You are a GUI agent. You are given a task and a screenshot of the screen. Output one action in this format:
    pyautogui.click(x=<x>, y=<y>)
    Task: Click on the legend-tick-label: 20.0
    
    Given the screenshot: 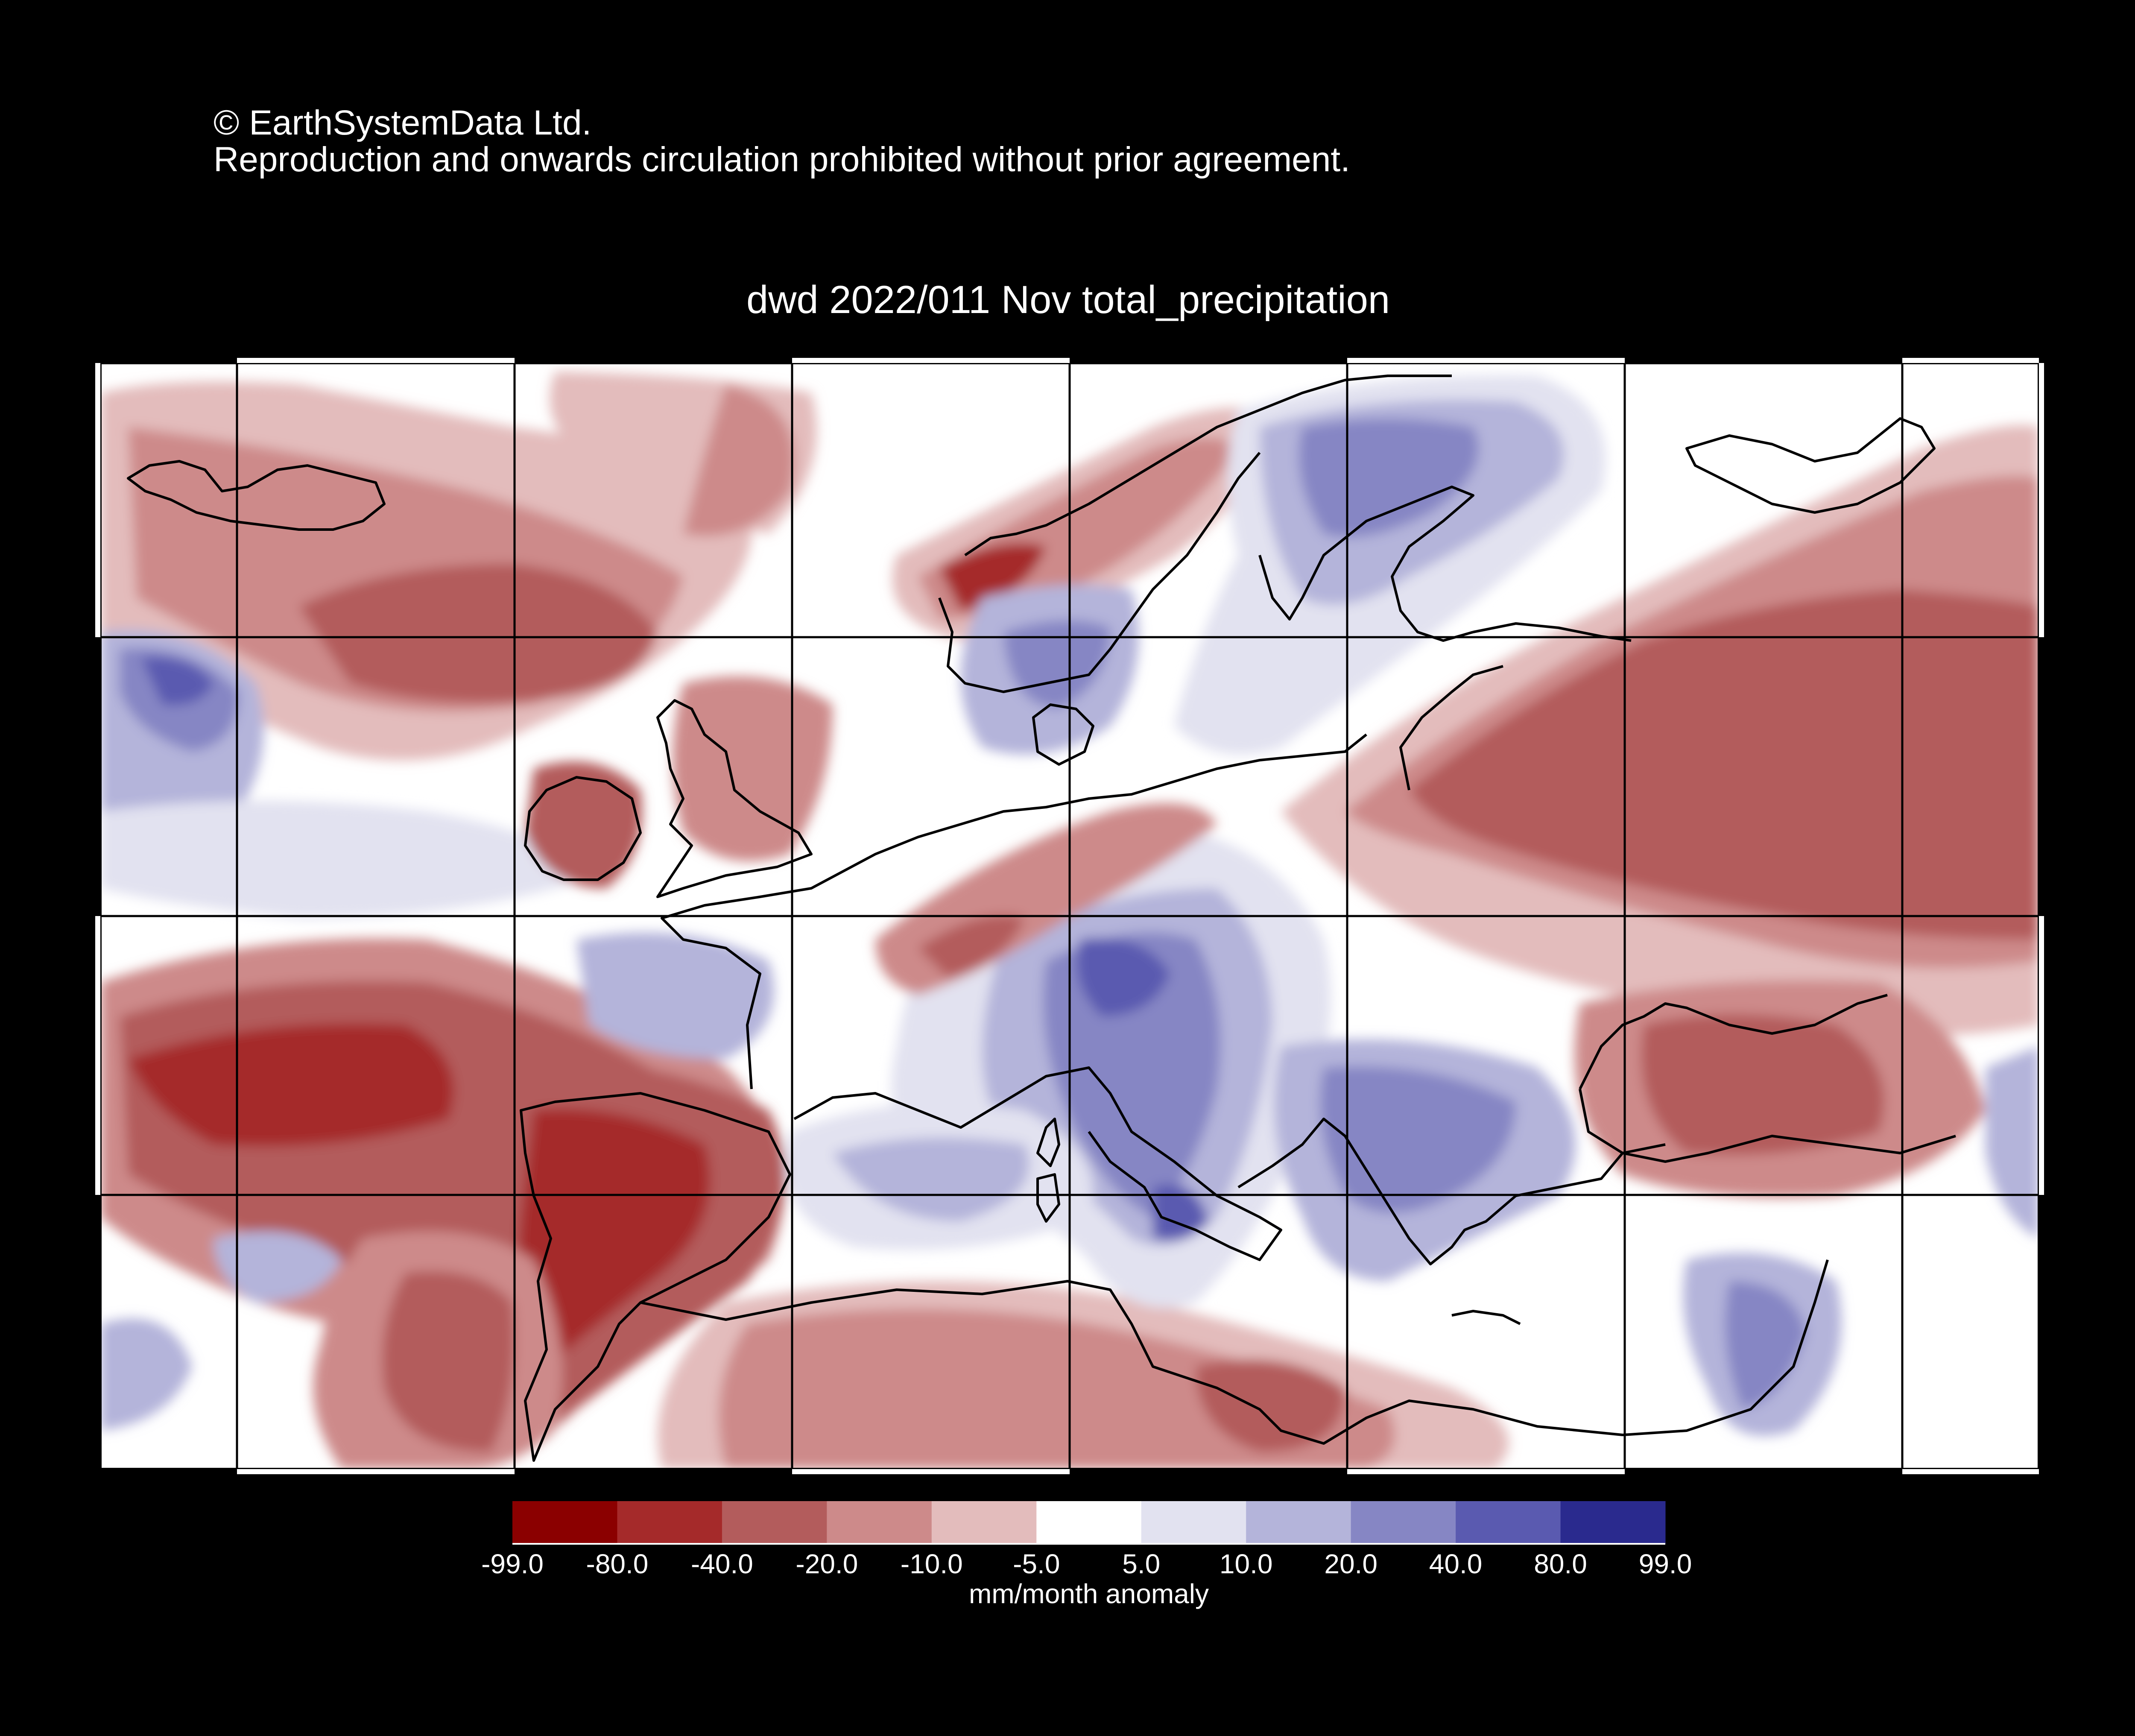 What is the action you would take?
    pyautogui.click(x=1351, y=1564)
    